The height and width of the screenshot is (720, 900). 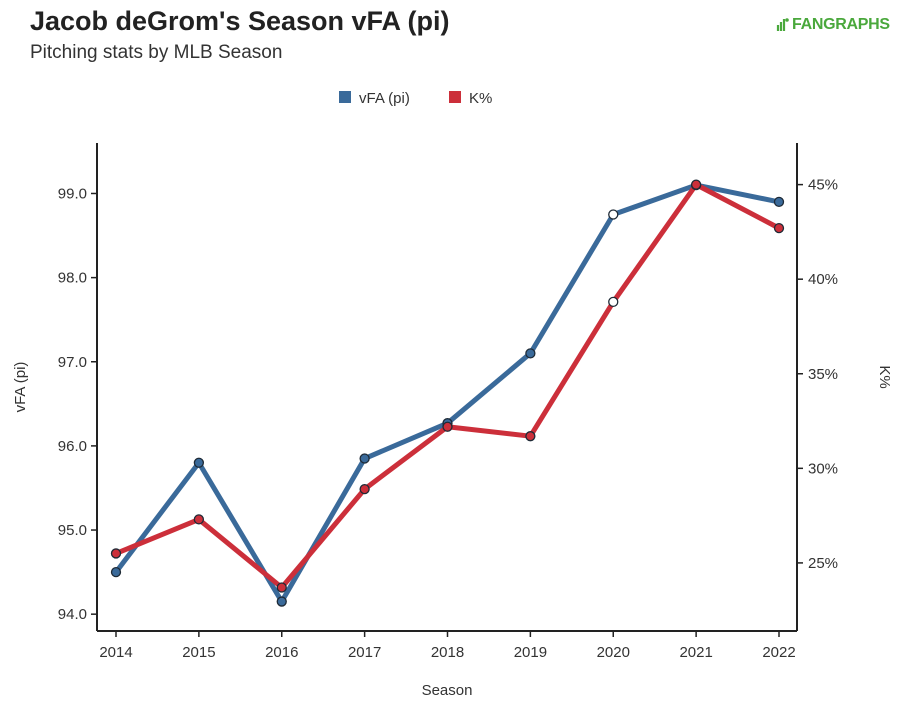 I want to click on y-axis-label-left: vFA (pi), so click(x=20, y=387).